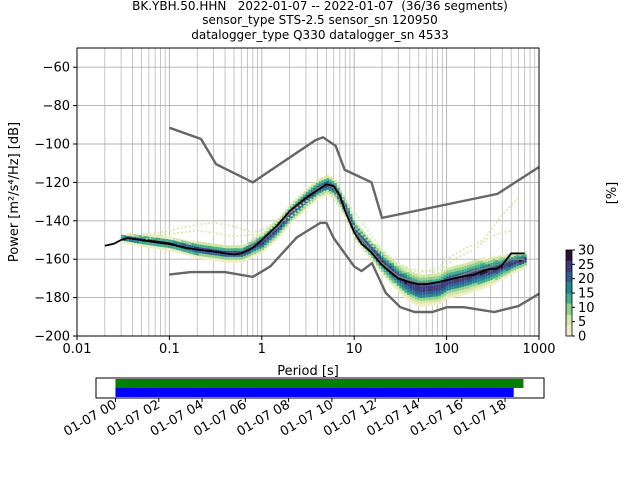  What do you see at coordinates (309, 357) in the screenshot?
I see `x-axis: 0.01 0.1 1 10 100 1000 Period [s]` at bounding box center [309, 357].